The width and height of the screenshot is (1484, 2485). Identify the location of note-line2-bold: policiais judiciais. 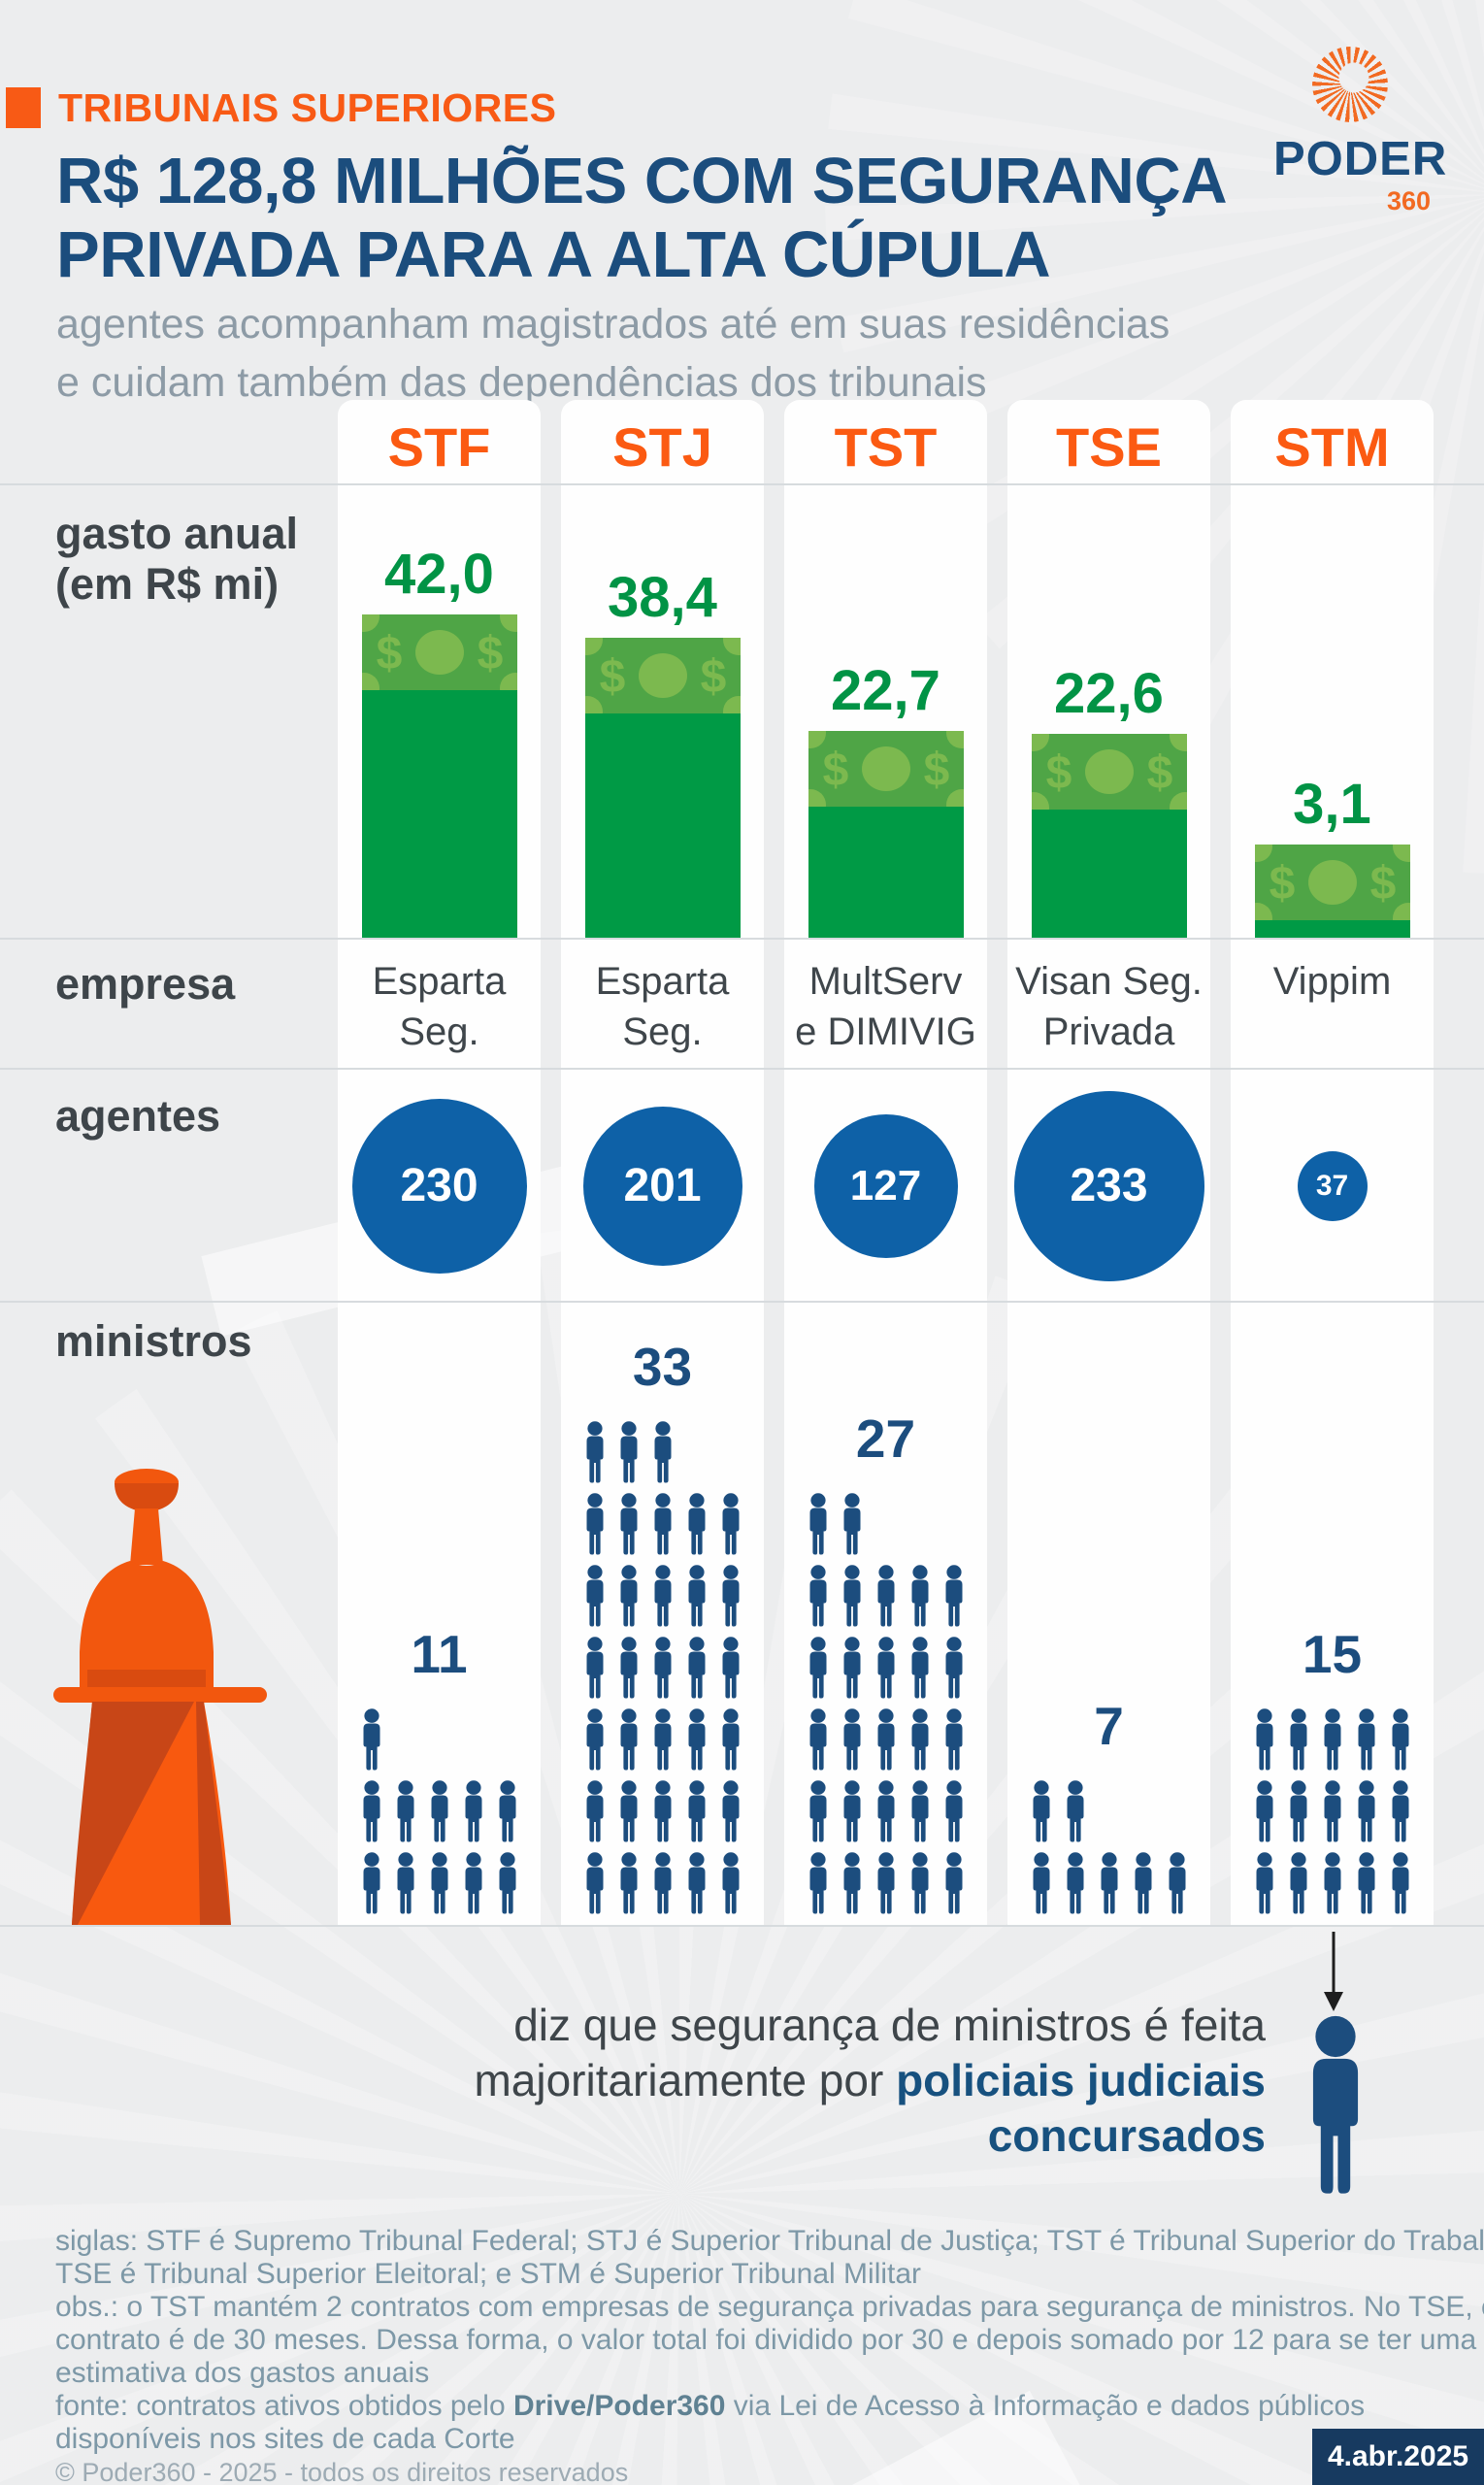
(1081, 2080).